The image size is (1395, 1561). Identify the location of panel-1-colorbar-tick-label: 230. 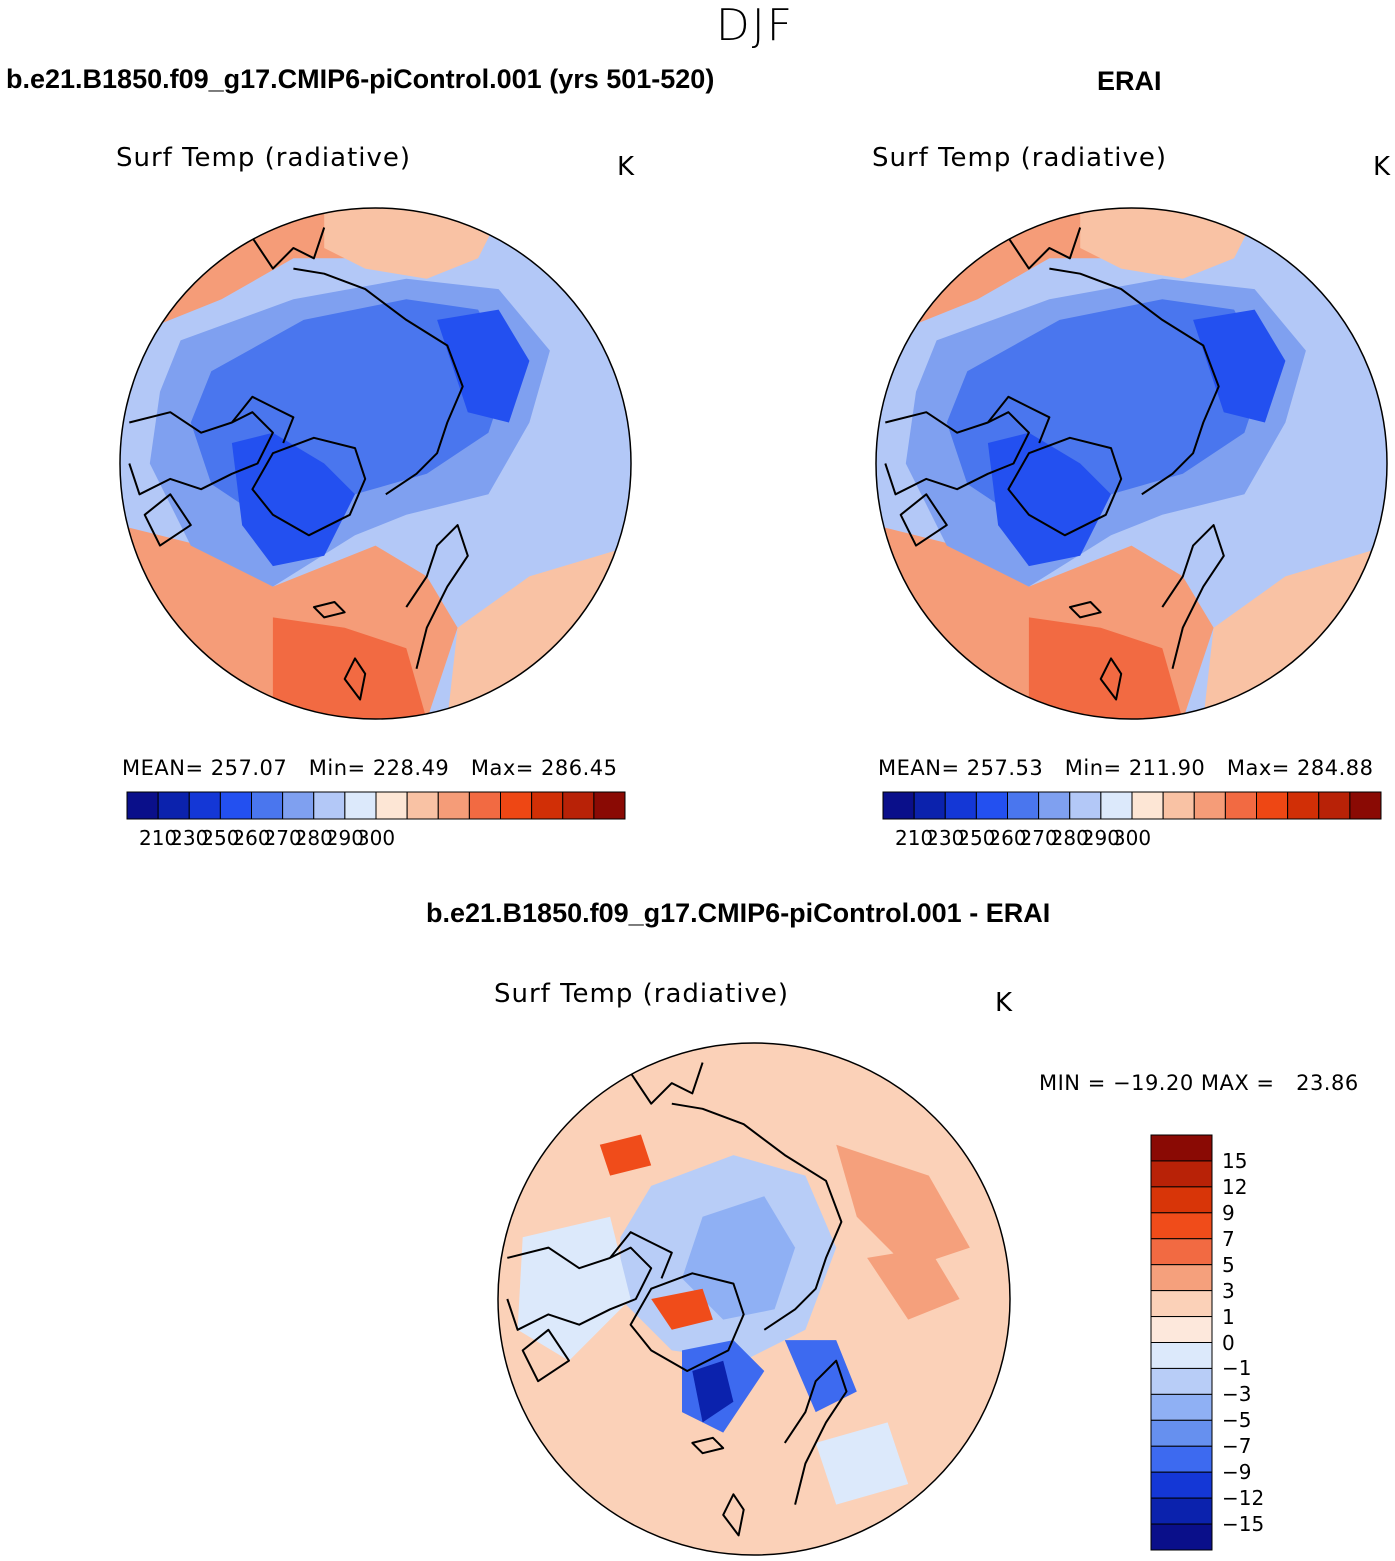
(189, 838).